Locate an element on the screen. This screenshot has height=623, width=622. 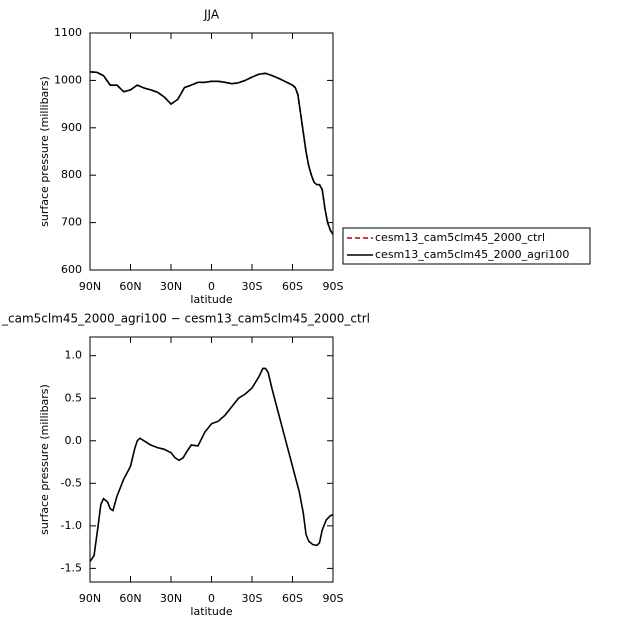
y-tick-label: 0.5 is located at coordinates (74, 397).